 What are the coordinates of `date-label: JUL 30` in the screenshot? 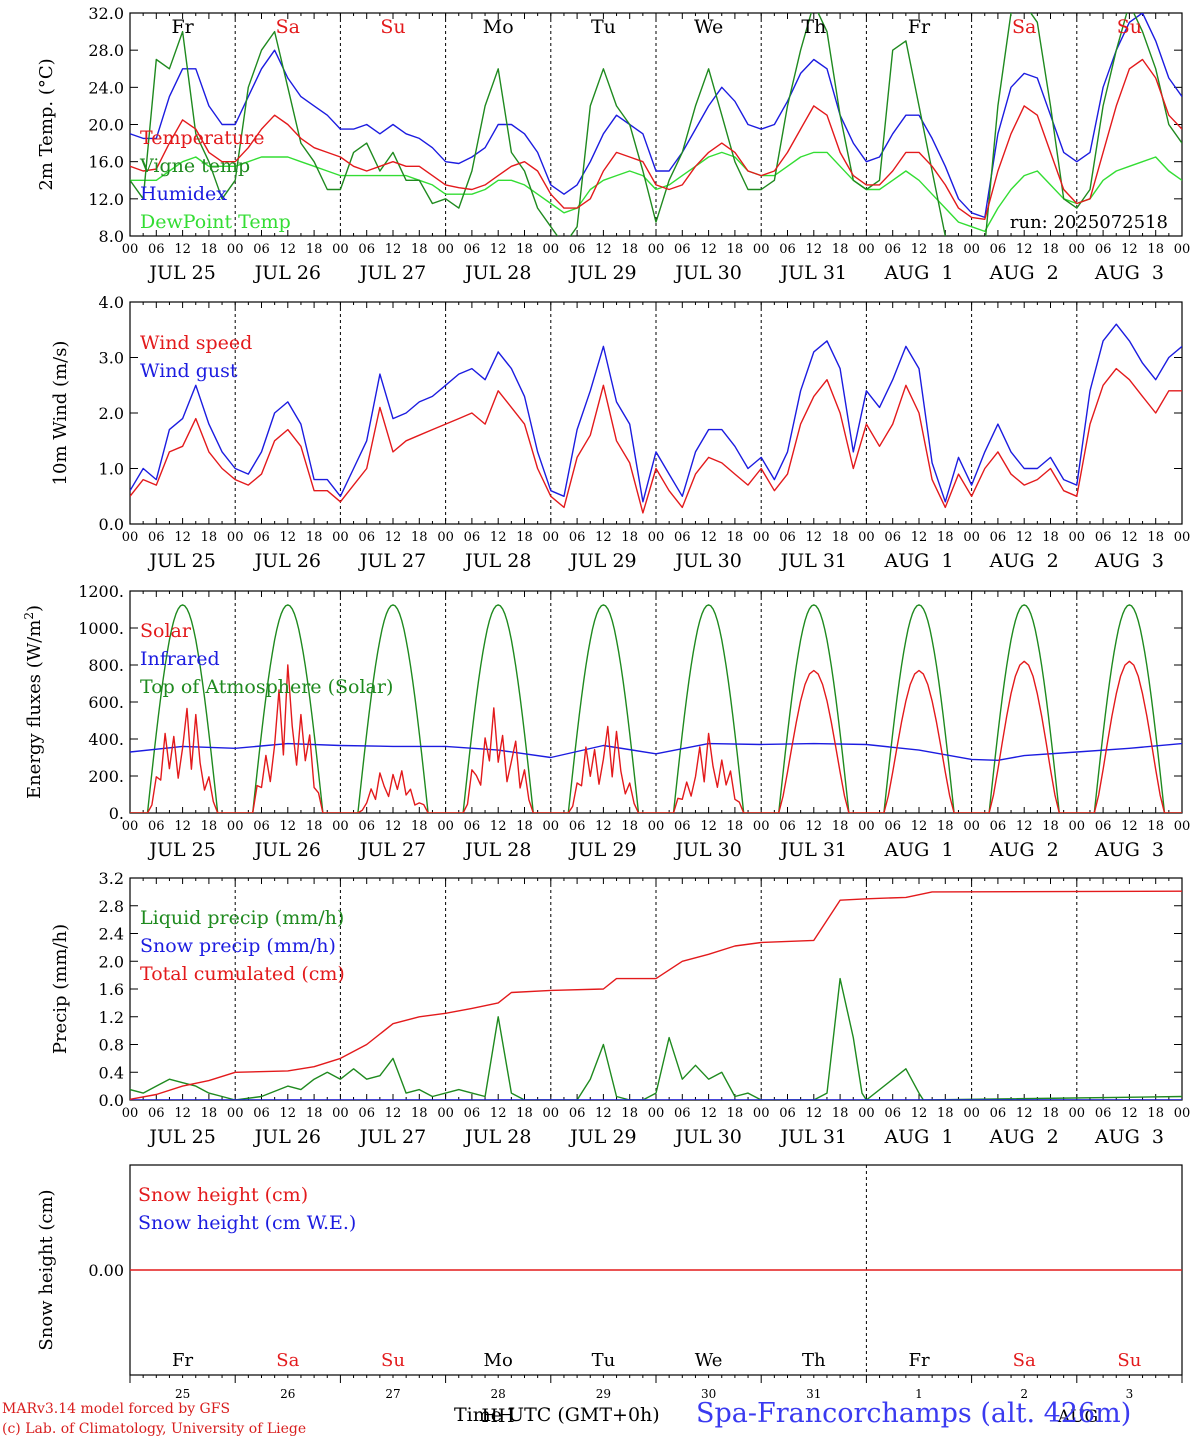 It's located at (707, 1137).